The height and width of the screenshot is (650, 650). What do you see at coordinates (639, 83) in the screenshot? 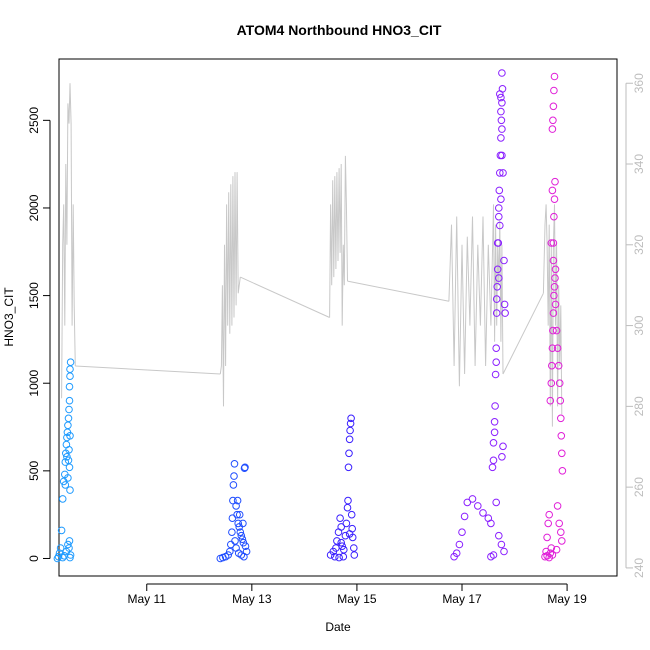
I see `y2-tick-label: 360` at bounding box center [639, 83].